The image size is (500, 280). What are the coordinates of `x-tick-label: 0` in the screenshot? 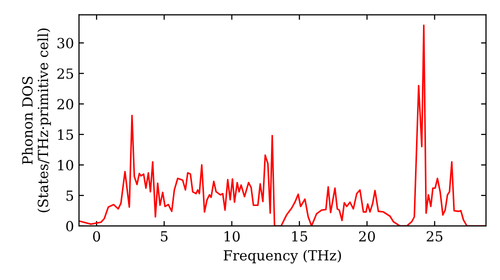 It's located at (96, 236).